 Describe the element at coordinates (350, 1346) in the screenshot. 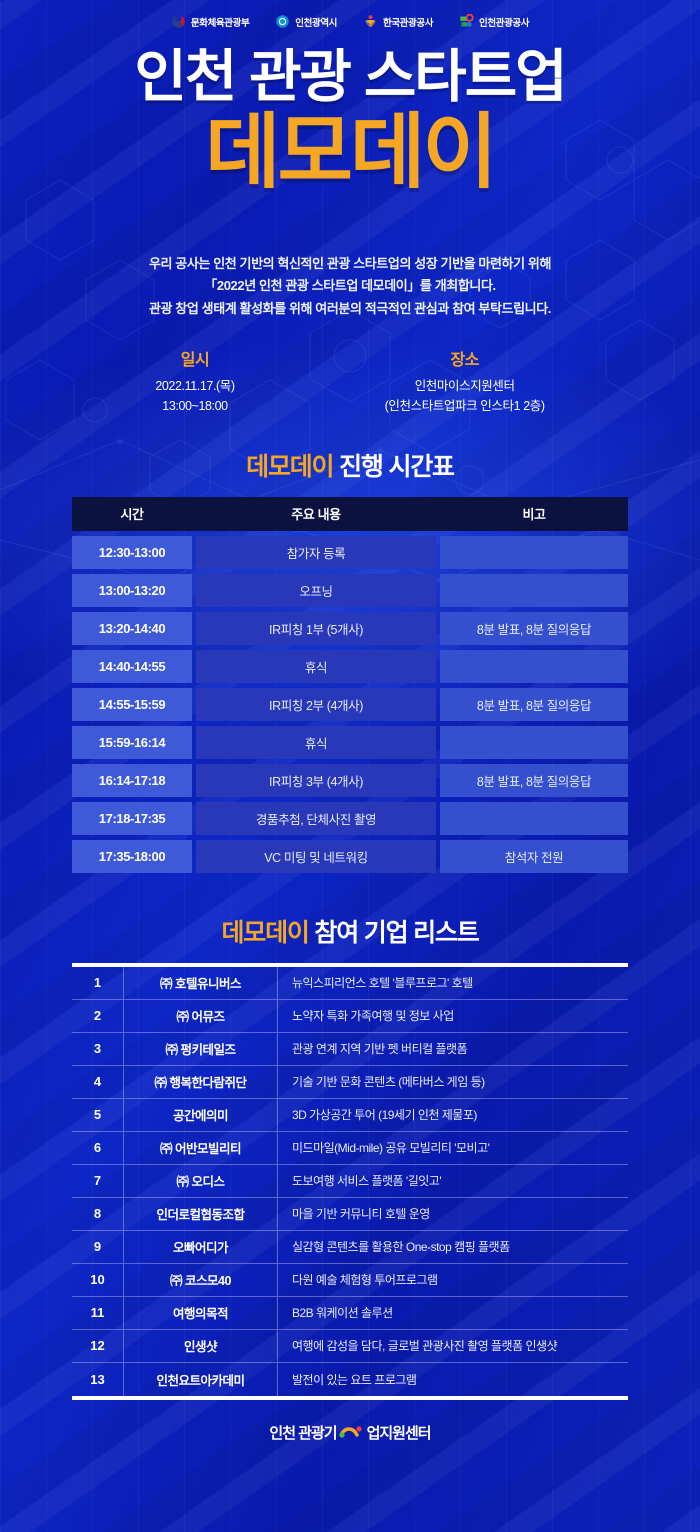

I see `company-row: 12 인생샷 여행에 감성을 담다, 글로벌 관광사진 촬영 플랫폼 인생샷` at that location.